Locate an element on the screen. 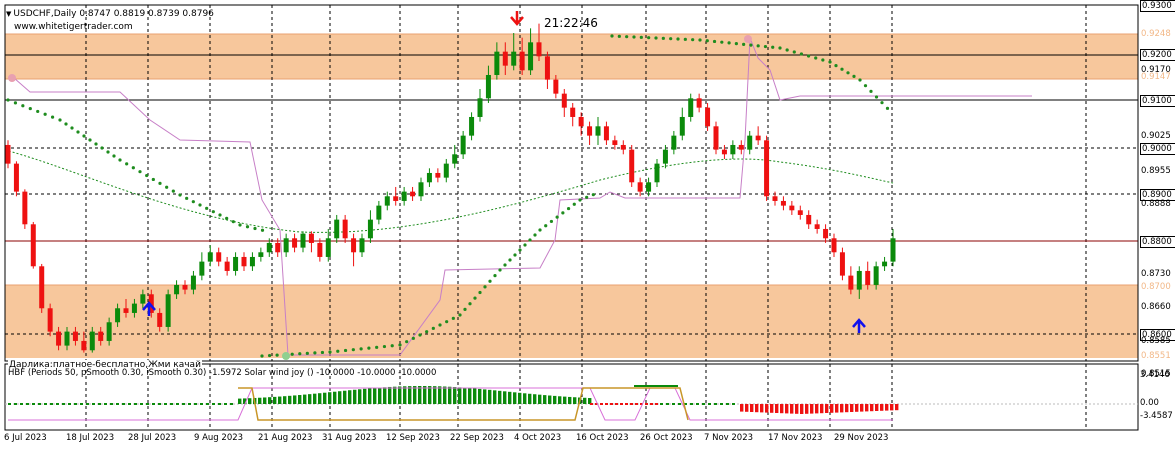  down-triangle-icon: ▼ is located at coordinates (9, 14).